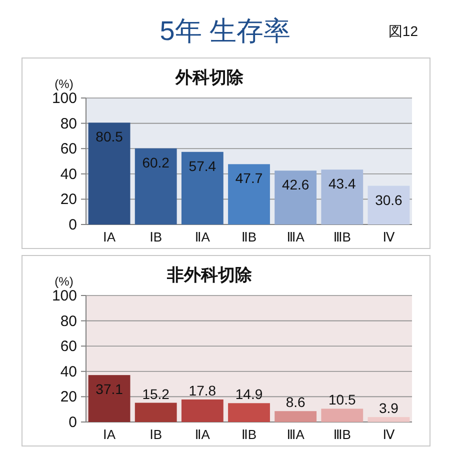  I want to click on data-label: 43.4, so click(342, 184).